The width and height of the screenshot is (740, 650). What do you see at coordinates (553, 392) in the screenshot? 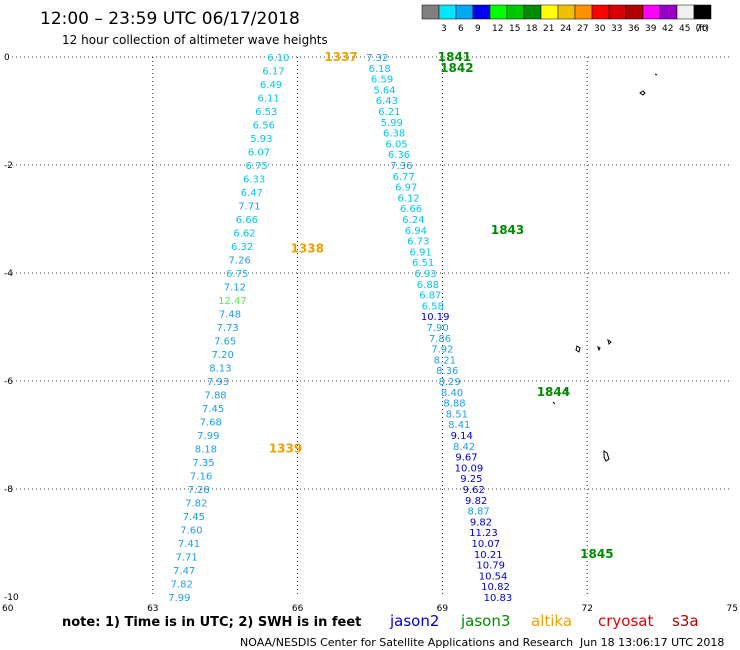
I see `pass-number-label: 1844` at bounding box center [553, 392].